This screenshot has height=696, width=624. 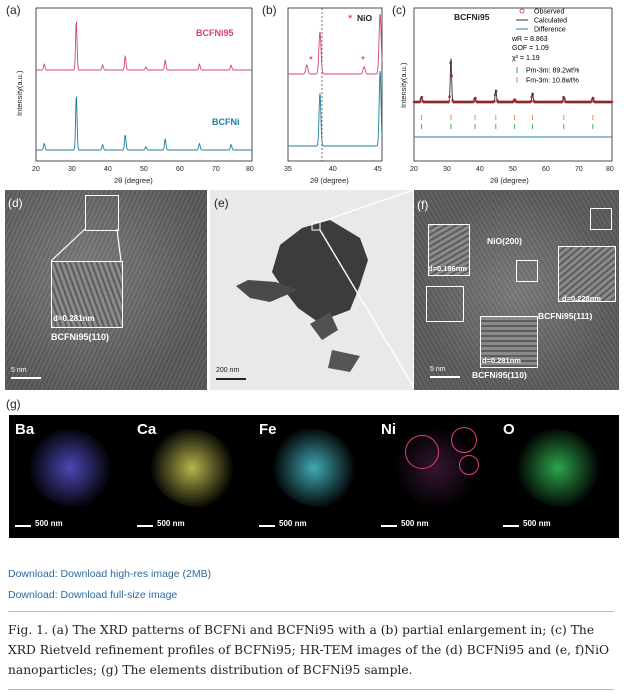 What do you see at coordinates (36, 169) in the screenshot?
I see `xtick-a-0: 20` at bounding box center [36, 169].